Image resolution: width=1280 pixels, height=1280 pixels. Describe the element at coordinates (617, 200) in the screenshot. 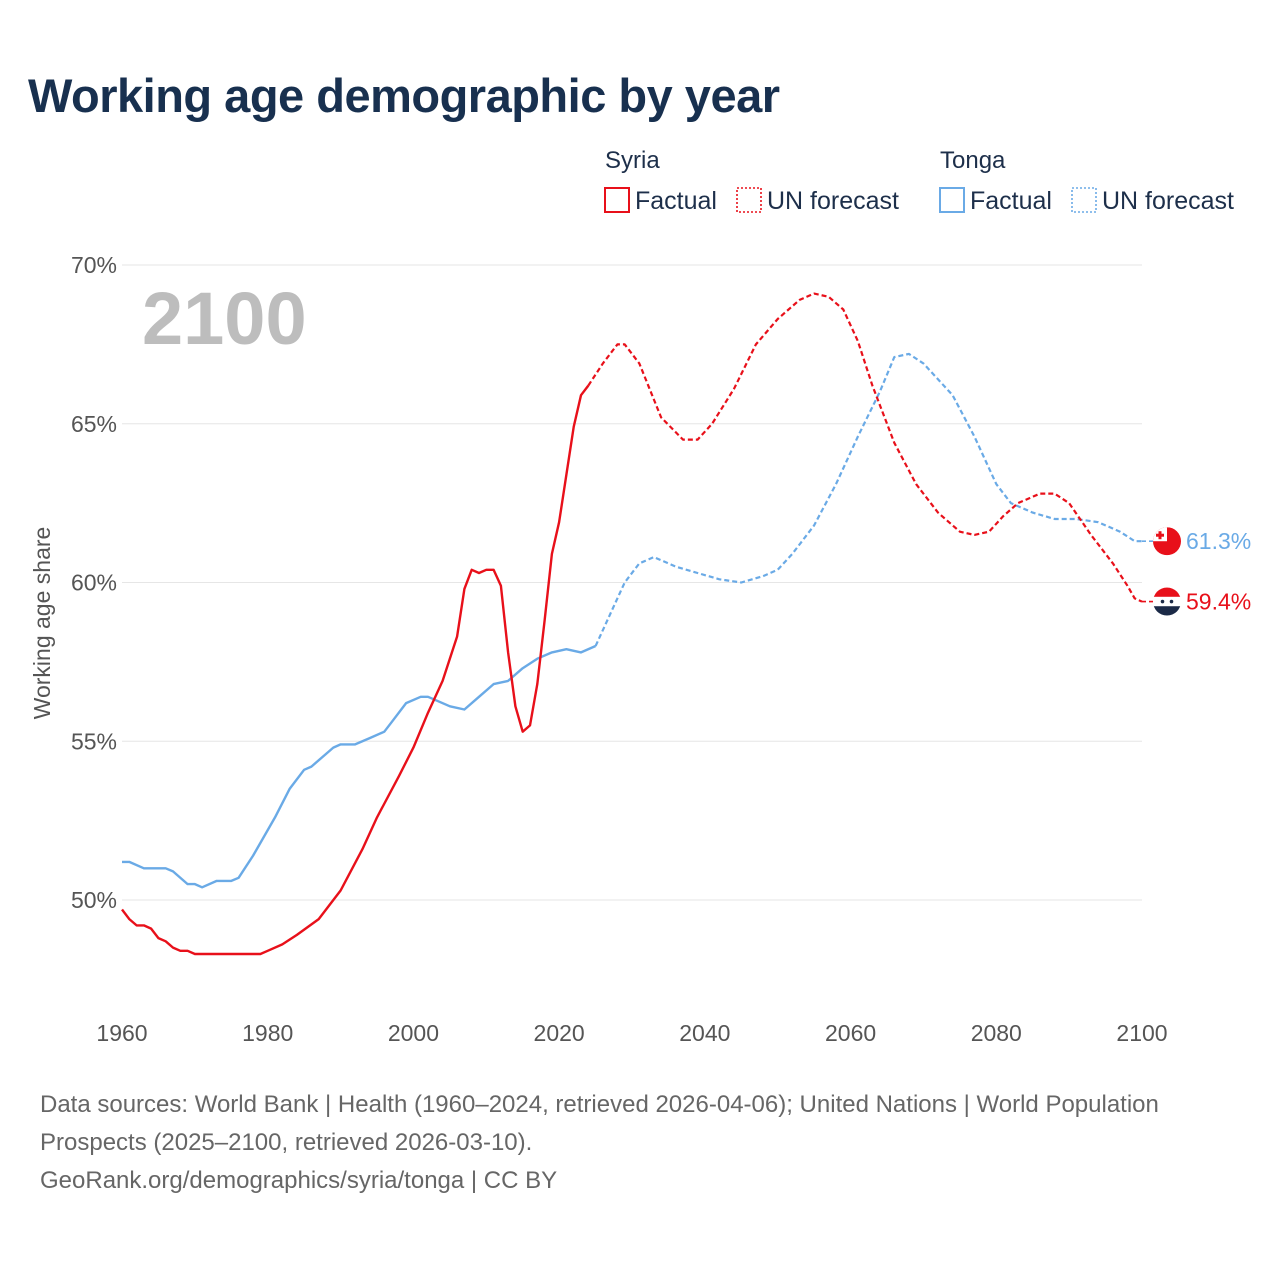

I see `legend-swatch-syria-factual` at that location.